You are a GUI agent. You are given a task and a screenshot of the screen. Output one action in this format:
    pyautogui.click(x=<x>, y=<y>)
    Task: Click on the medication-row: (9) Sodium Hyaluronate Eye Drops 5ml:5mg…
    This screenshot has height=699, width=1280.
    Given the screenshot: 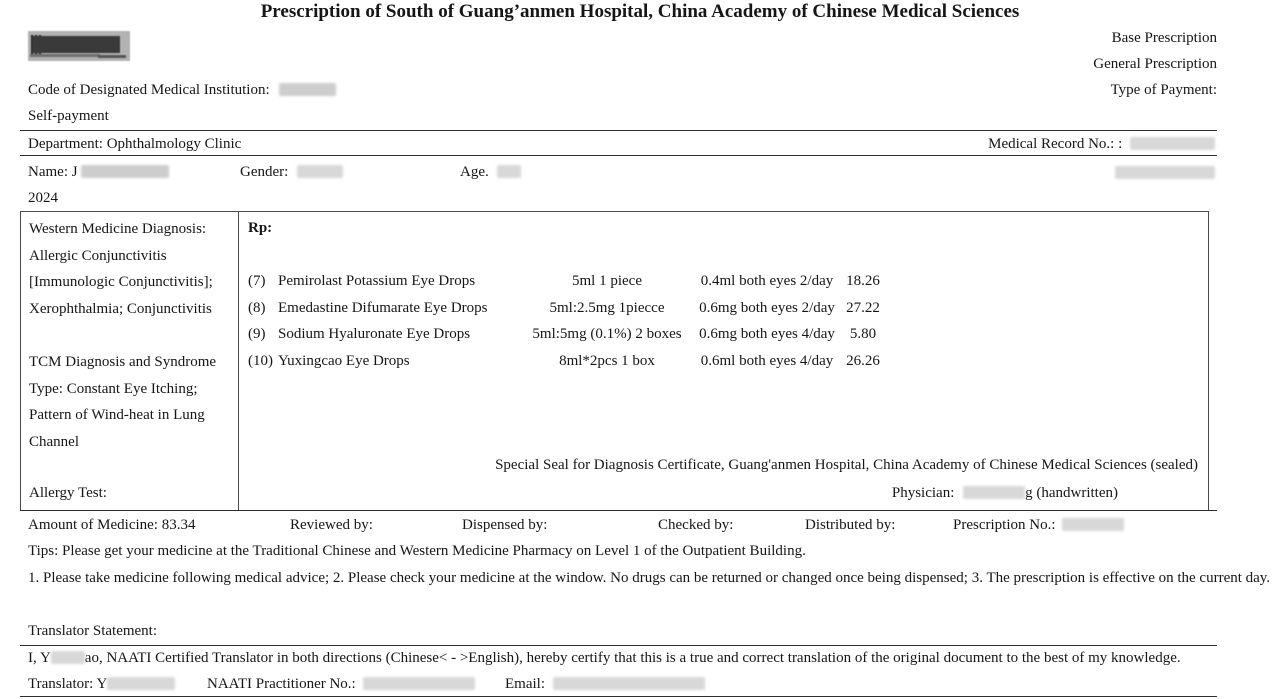 What is the action you would take?
    pyautogui.click(x=566, y=334)
    